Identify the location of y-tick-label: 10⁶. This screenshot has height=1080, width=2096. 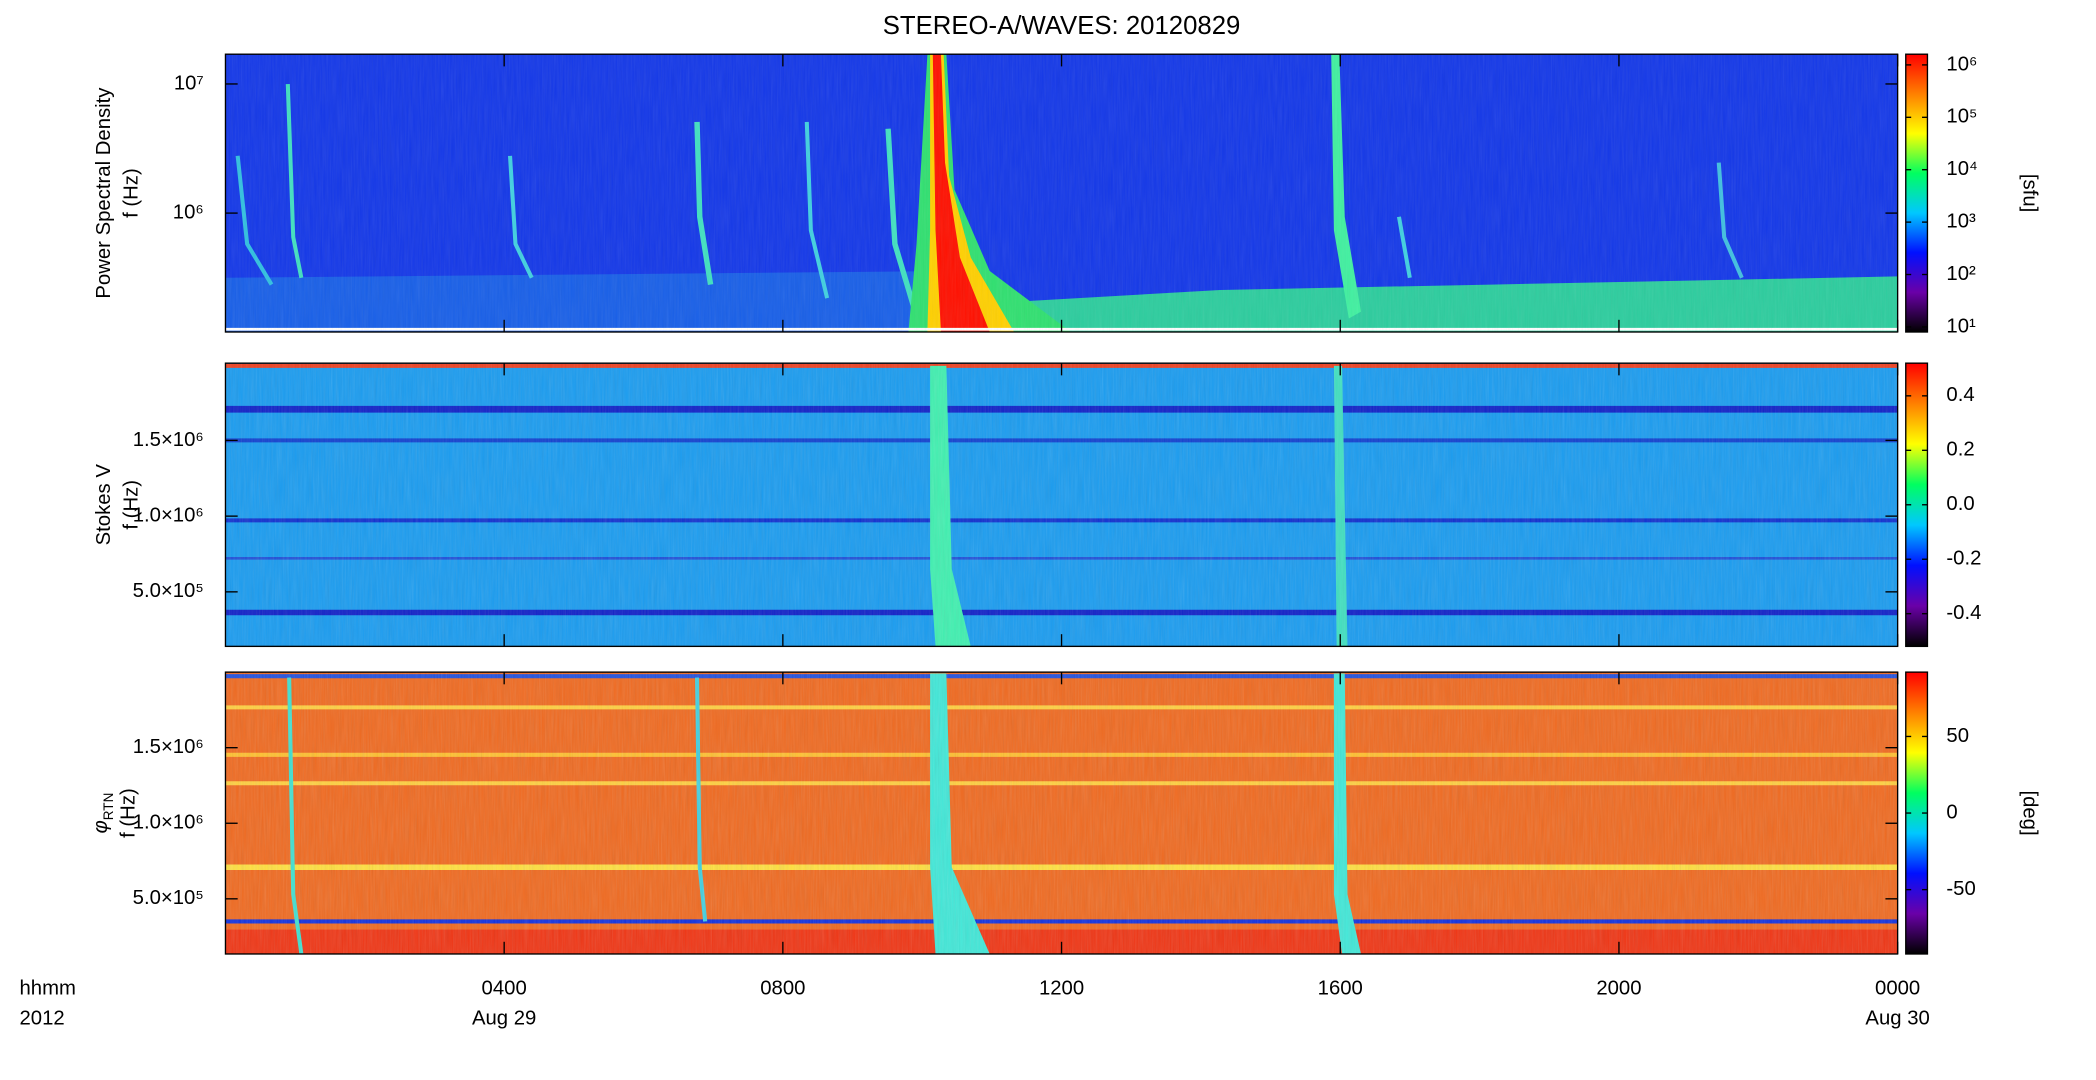
(188, 212).